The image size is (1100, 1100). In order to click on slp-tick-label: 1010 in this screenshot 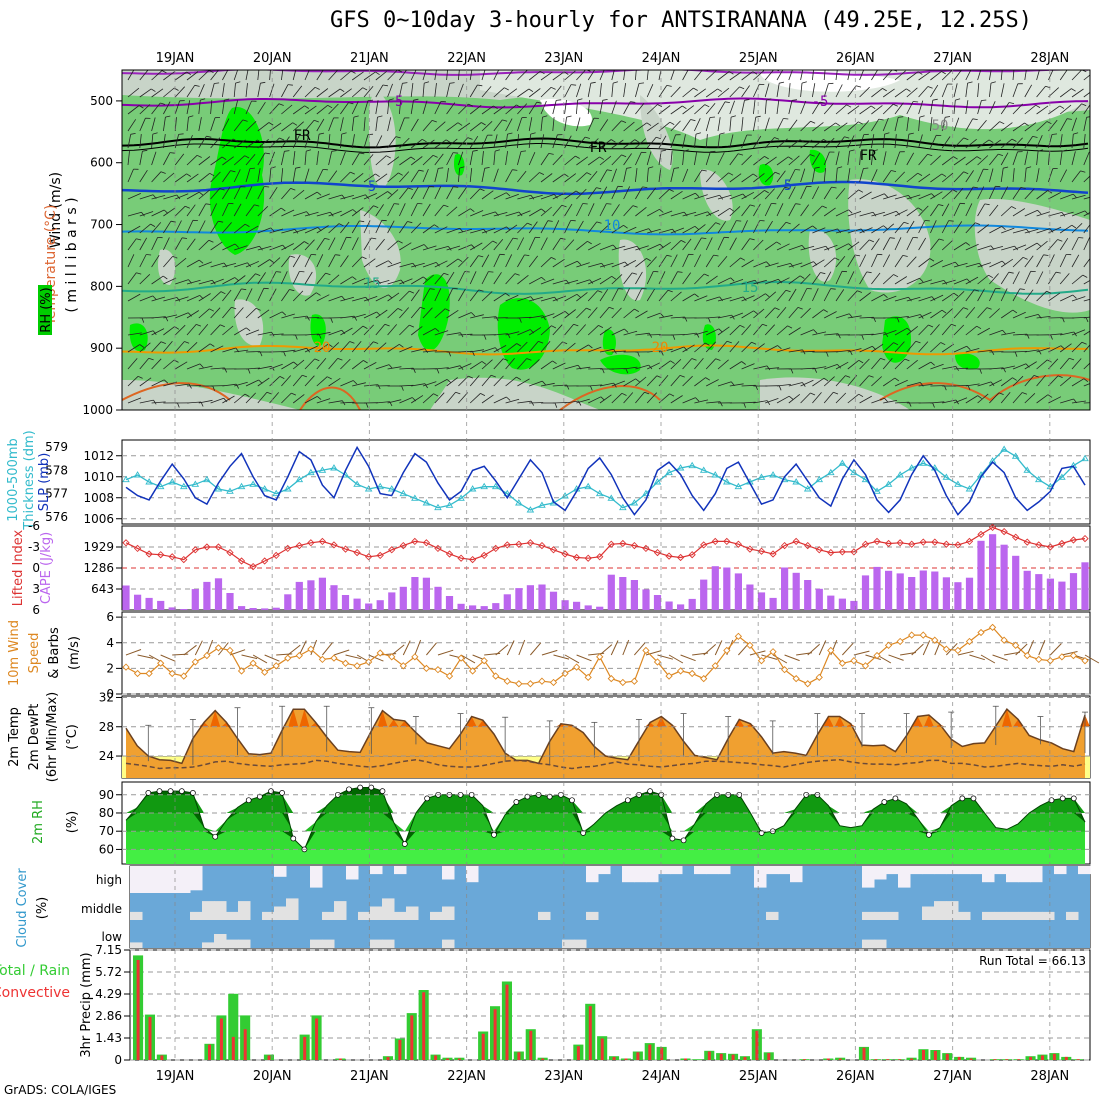, I will do `click(98, 477)`.